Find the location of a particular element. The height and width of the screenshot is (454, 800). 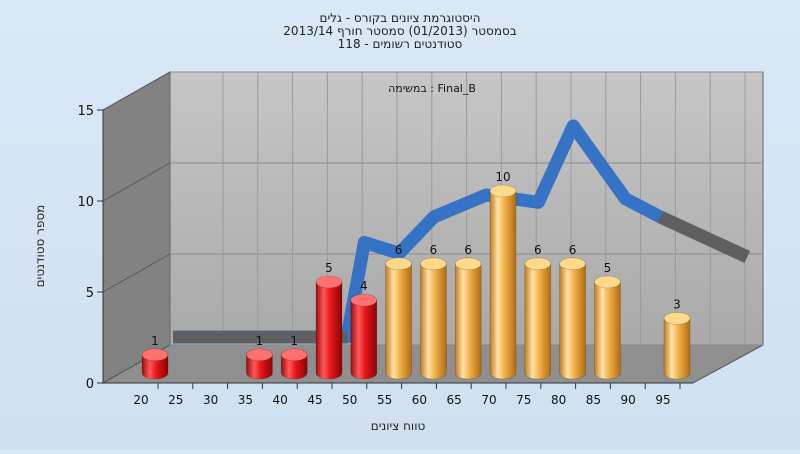

x-tick-label: 85 is located at coordinates (593, 400).